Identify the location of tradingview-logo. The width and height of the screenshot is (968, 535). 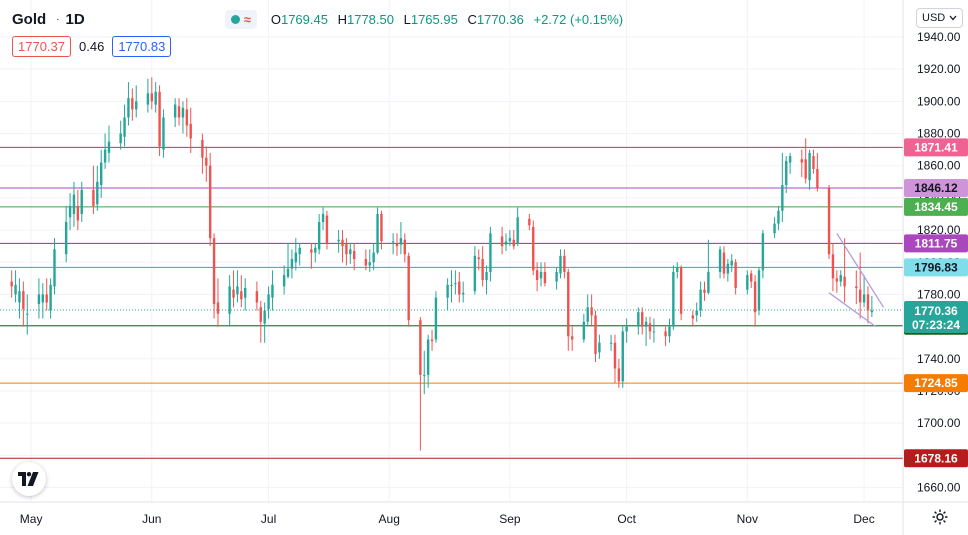
(29, 479).